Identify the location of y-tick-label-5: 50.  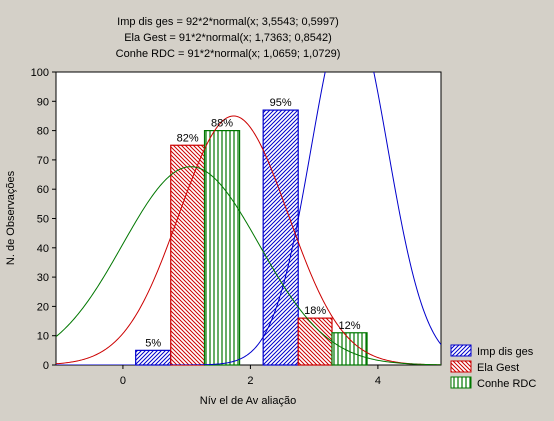
(43, 220).